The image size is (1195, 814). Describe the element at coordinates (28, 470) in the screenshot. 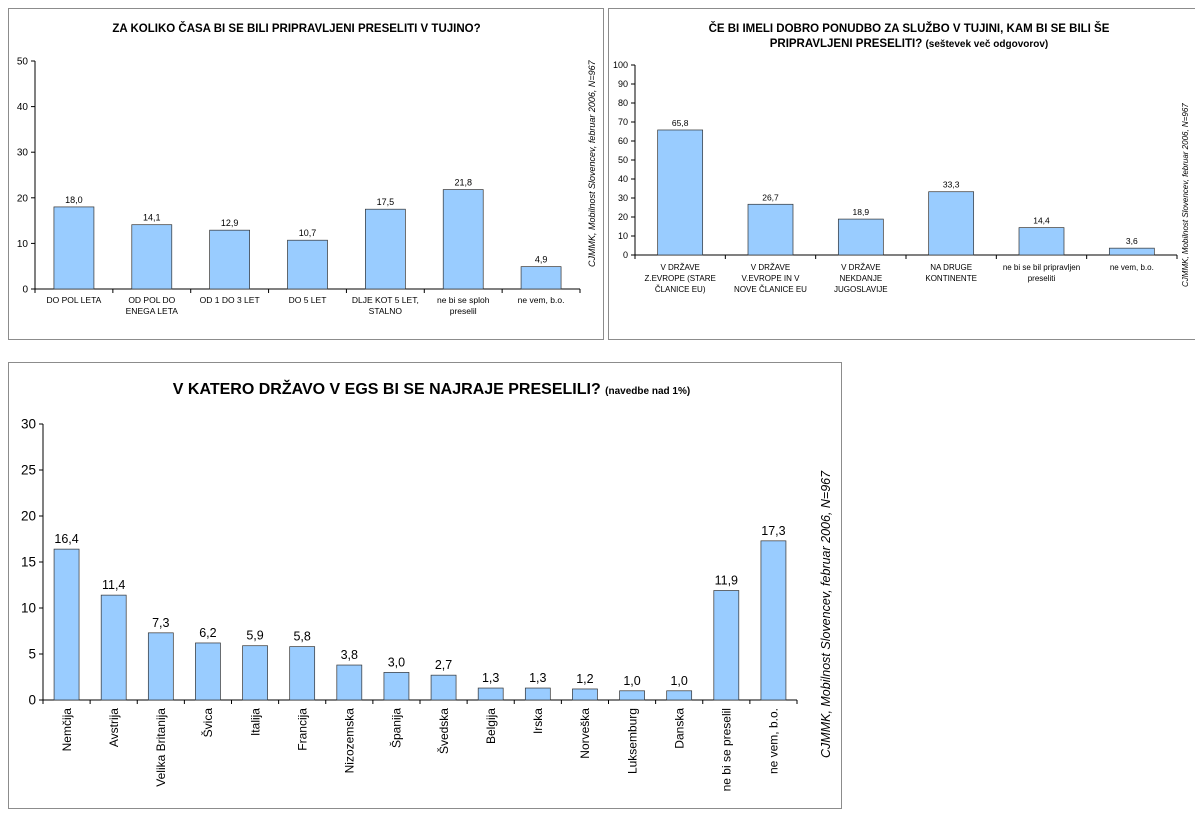

I see `y-tick-label: 25` at that location.